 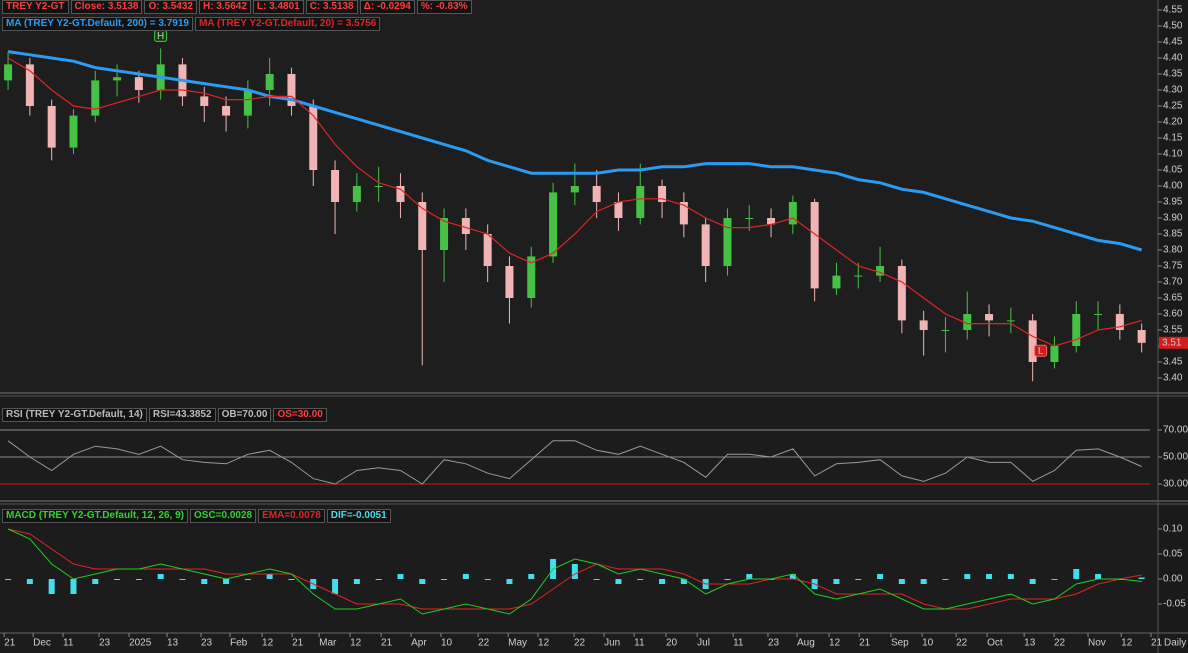 I want to click on y-tick-label: 4.10, so click(x=1173, y=154).